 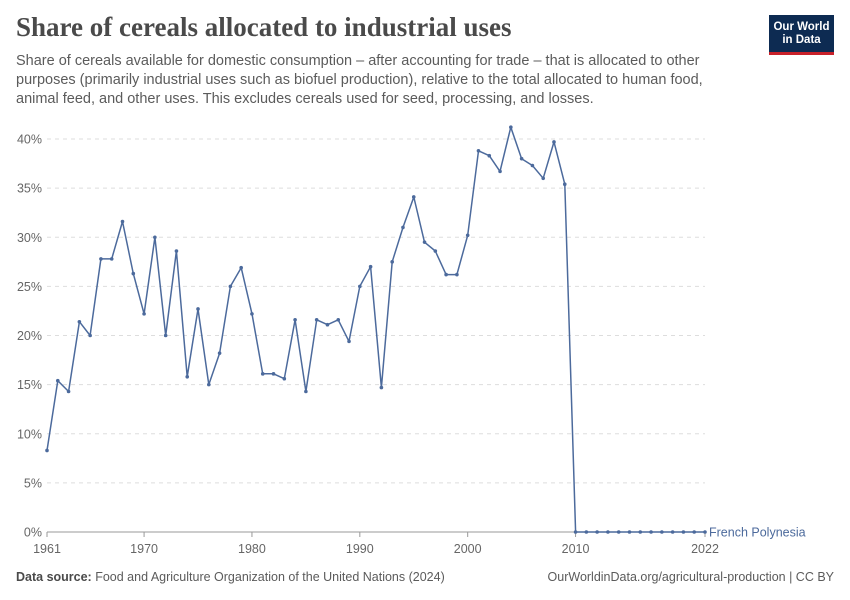 I want to click on y-tick-label: 5%, so click(x=33, y=483).